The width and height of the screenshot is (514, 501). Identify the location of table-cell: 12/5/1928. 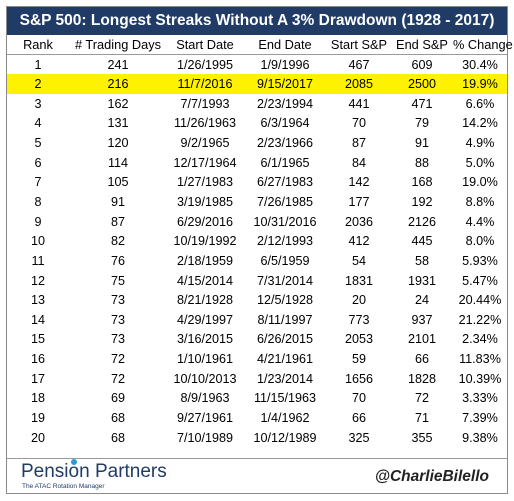
(285, 300).